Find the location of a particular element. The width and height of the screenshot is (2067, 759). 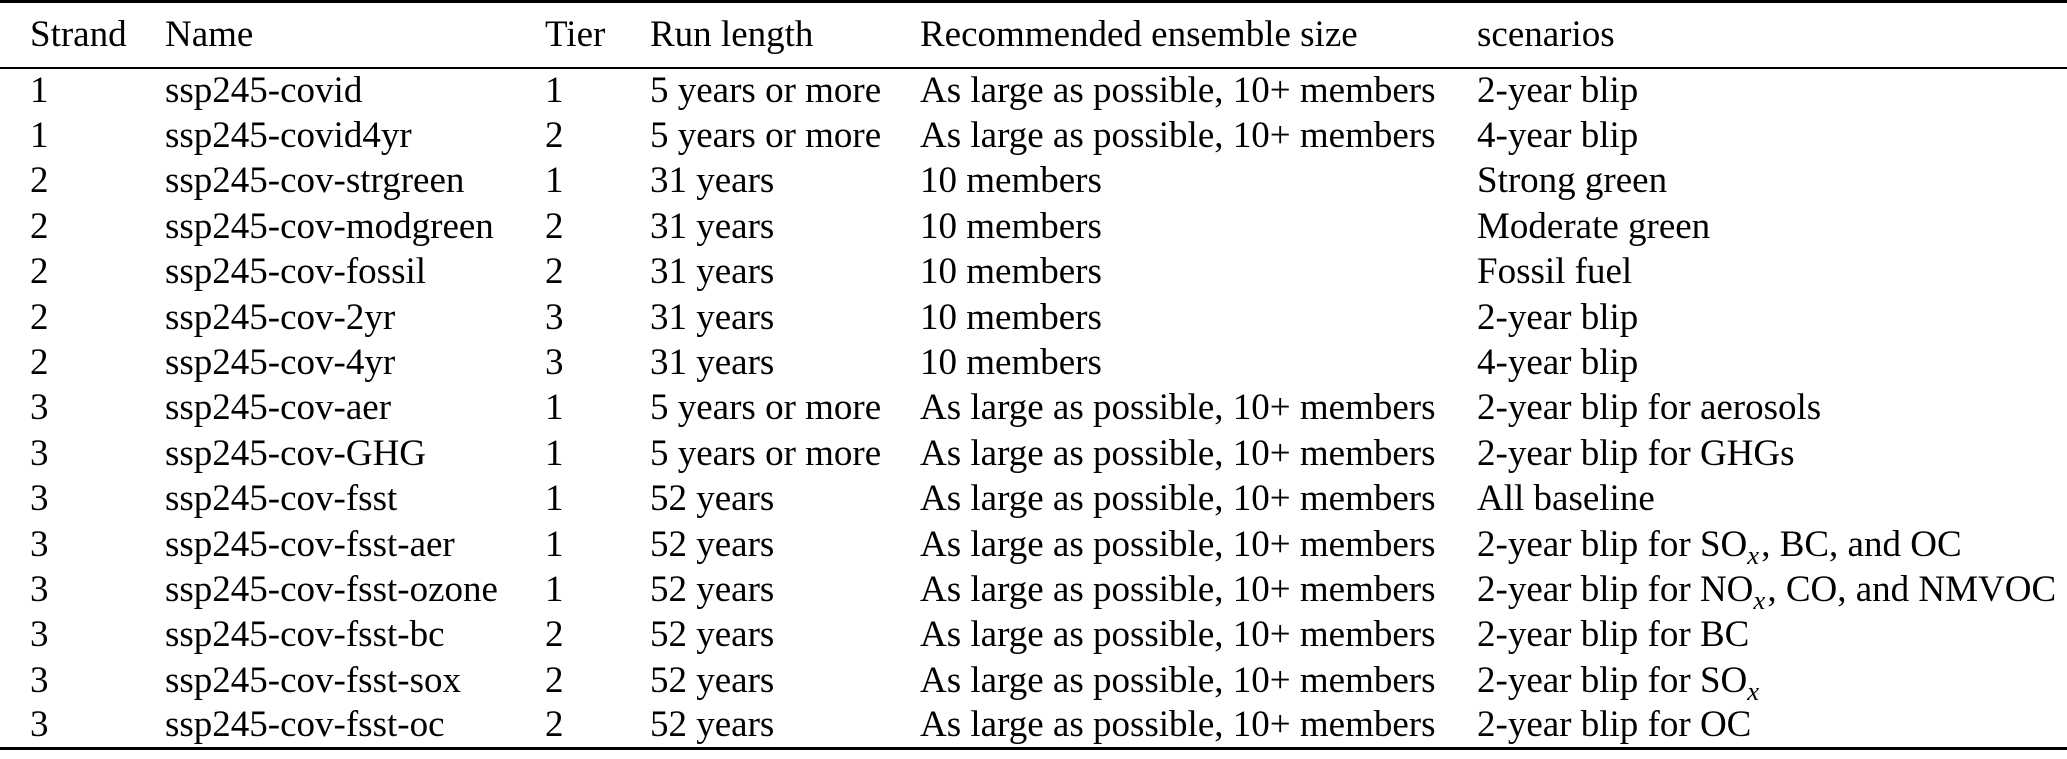

column-header-scenarios: scenarios is located at coordinates (1772, 35).